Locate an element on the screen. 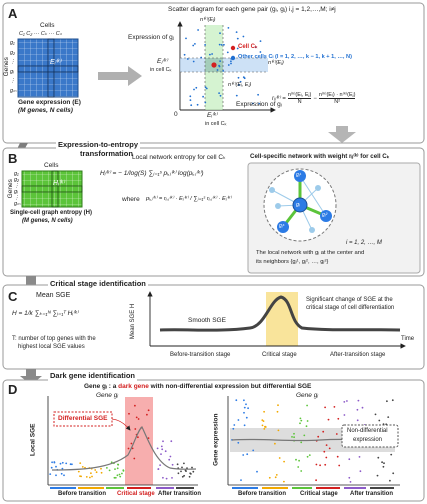  smooth-sge-label: Smooth SGE is located at coordinates (207, 320).